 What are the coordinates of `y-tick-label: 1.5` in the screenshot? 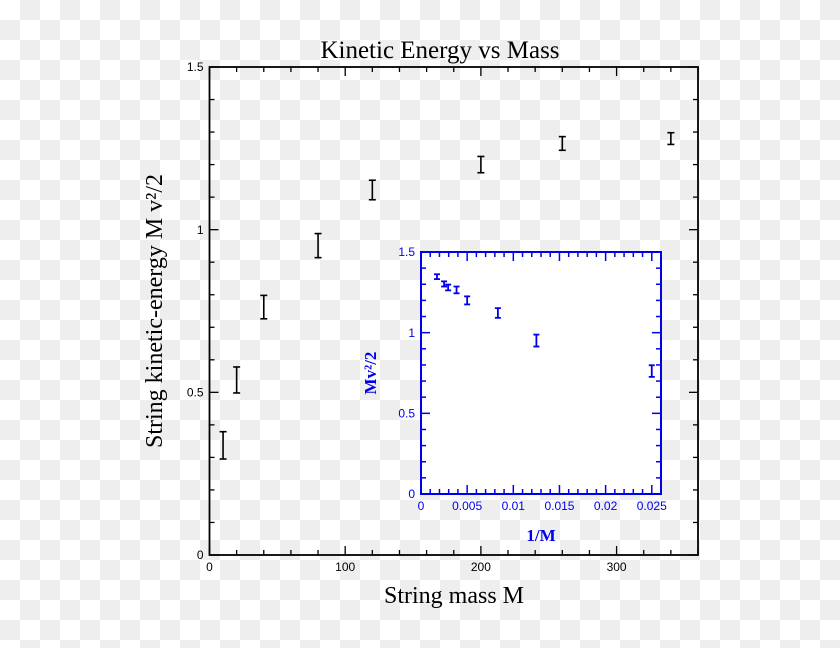 It's located at (195, 67).